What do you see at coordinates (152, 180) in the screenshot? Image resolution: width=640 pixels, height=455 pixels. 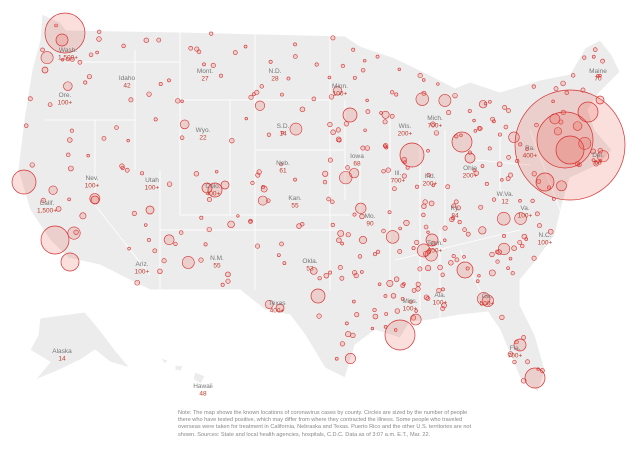 I see `state-name: Utah` at bounding box center [152, 180].